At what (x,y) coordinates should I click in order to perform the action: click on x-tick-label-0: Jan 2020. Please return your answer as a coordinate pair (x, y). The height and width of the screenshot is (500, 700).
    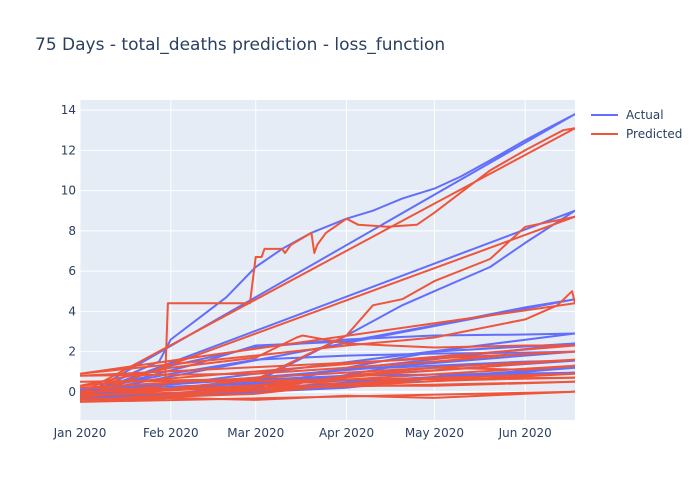
    Looking at the image, I should click on (80, 433).